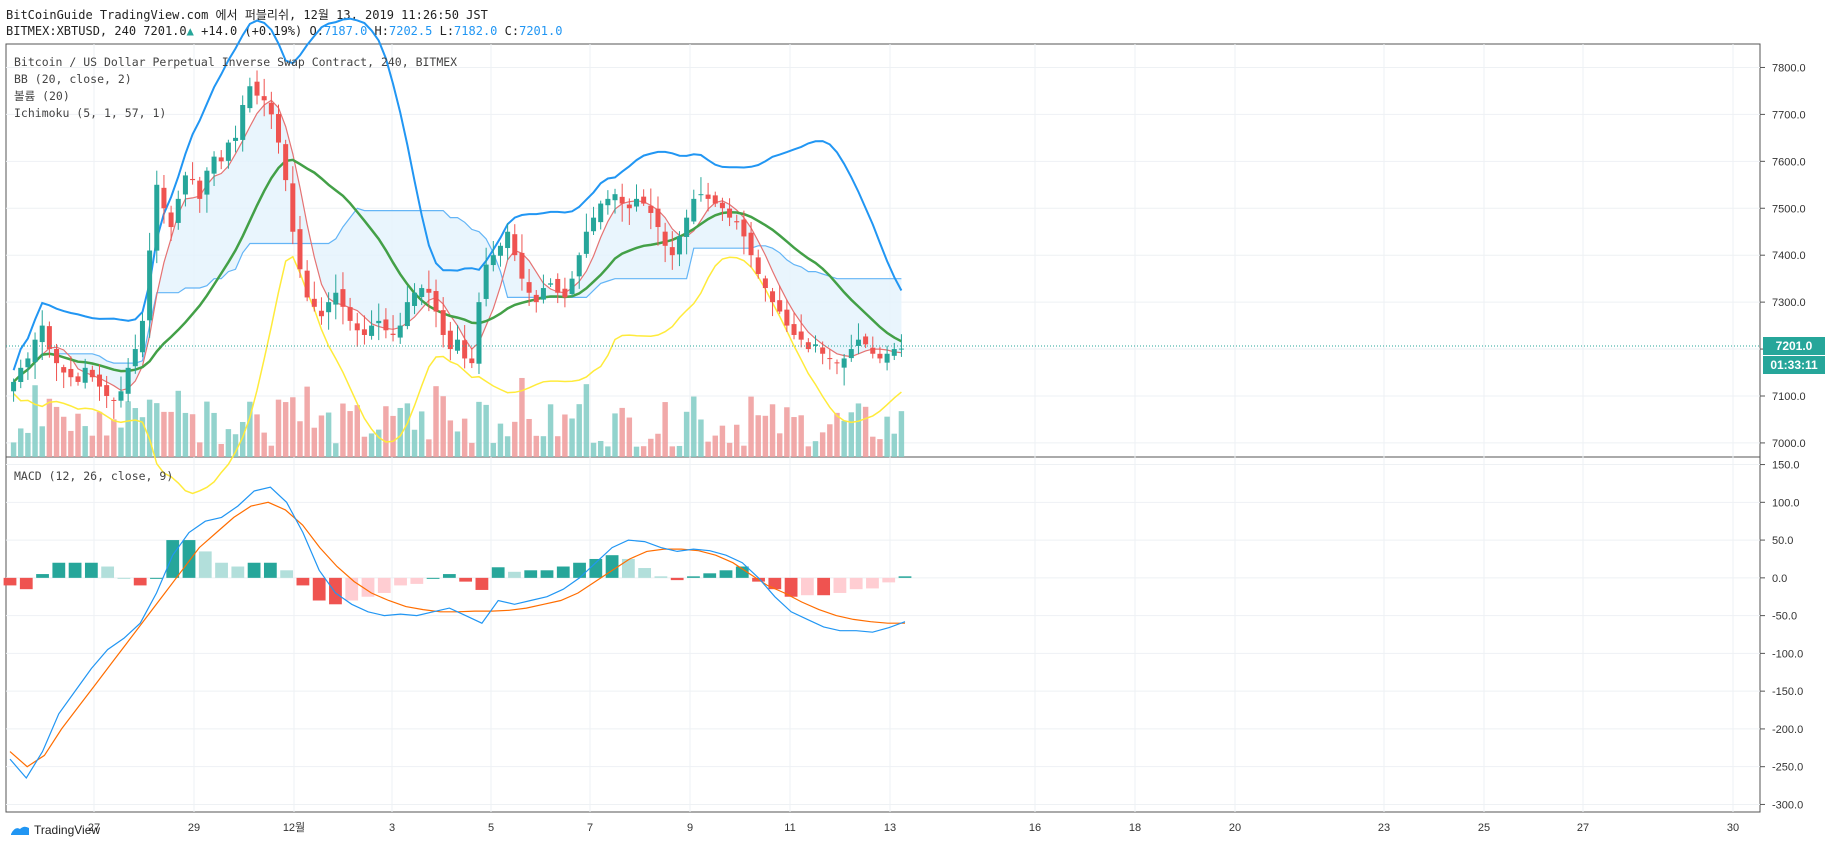 The image size is (1828, 849). What do you see at coordinates (890, 828) in the screenshot?
I see `x-tick: 13` at bounding box center [890, 828].